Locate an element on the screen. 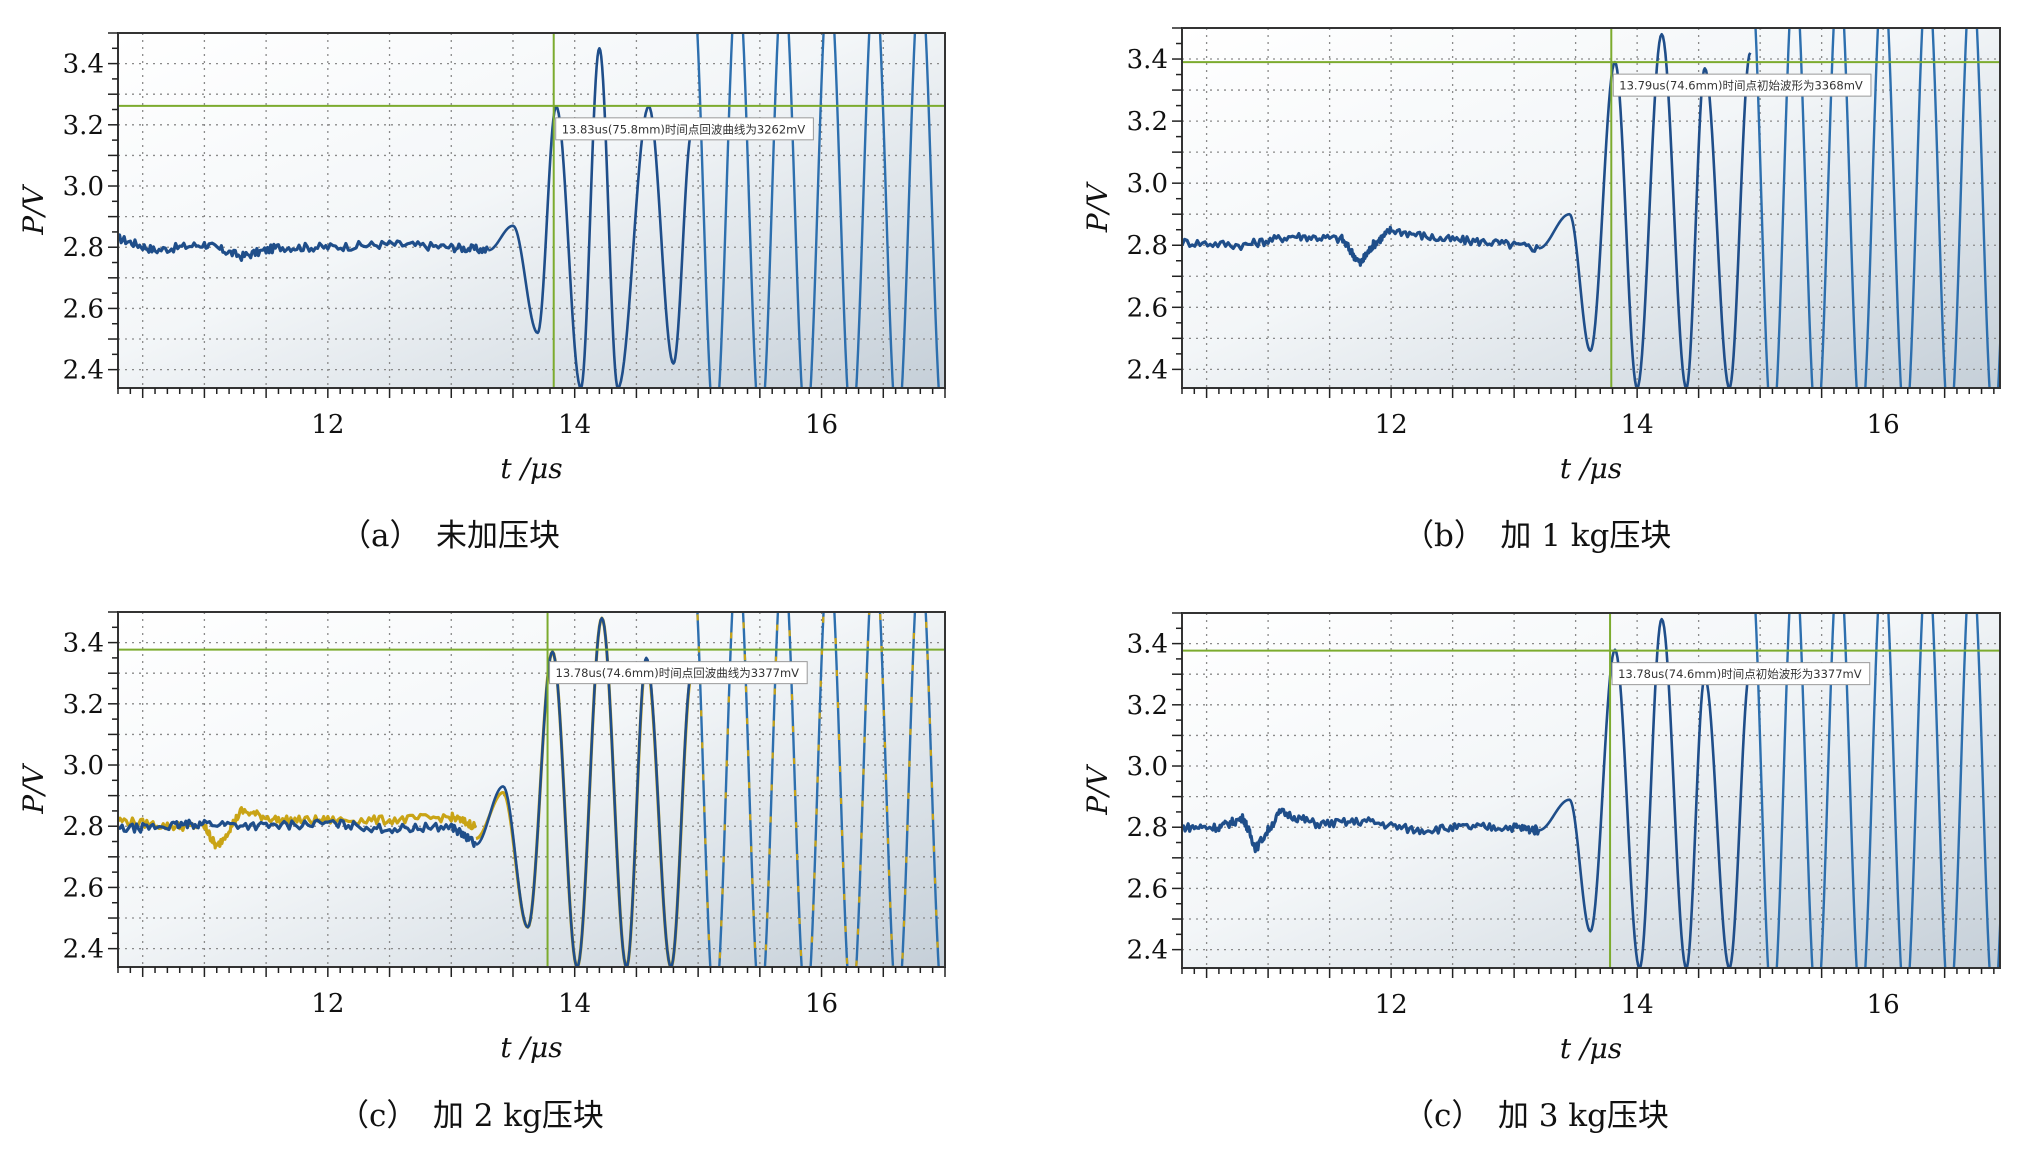 The height and width of the screenshot is (1149, 2020). annotation-text: 13.83us(75.8mm)时间点回波曲线为3262mV is located at coordinates (684, 129).